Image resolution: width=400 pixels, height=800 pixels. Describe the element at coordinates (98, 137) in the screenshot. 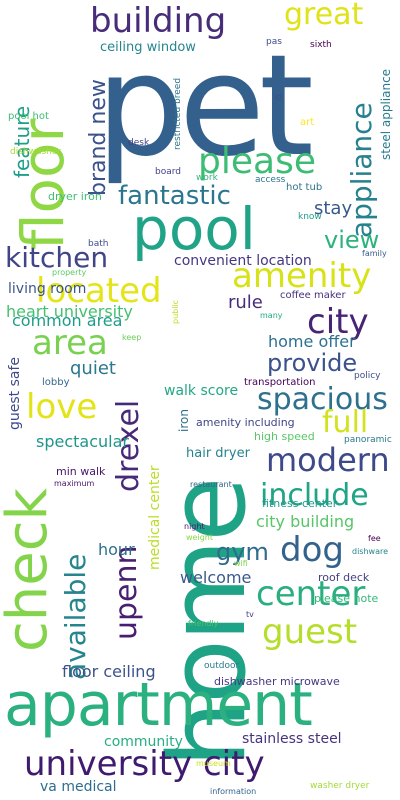

I see `cloud-word: brand new` at that location.